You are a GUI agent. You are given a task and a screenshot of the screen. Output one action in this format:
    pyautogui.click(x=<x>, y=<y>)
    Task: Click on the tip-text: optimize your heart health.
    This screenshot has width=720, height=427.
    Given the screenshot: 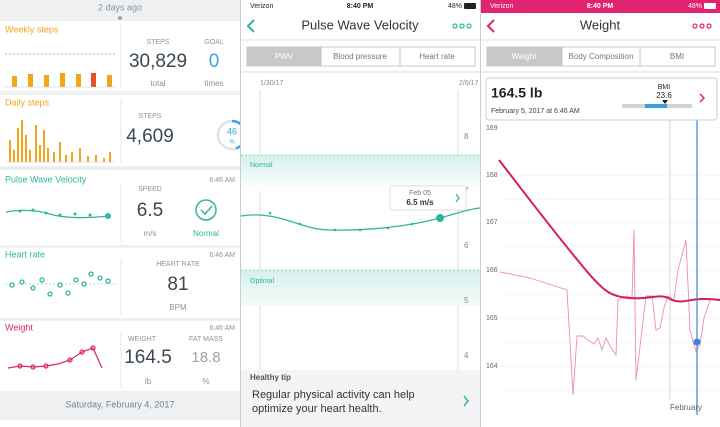 What is the action you would take?
    pyautogui.click(x=317, y=409)
    